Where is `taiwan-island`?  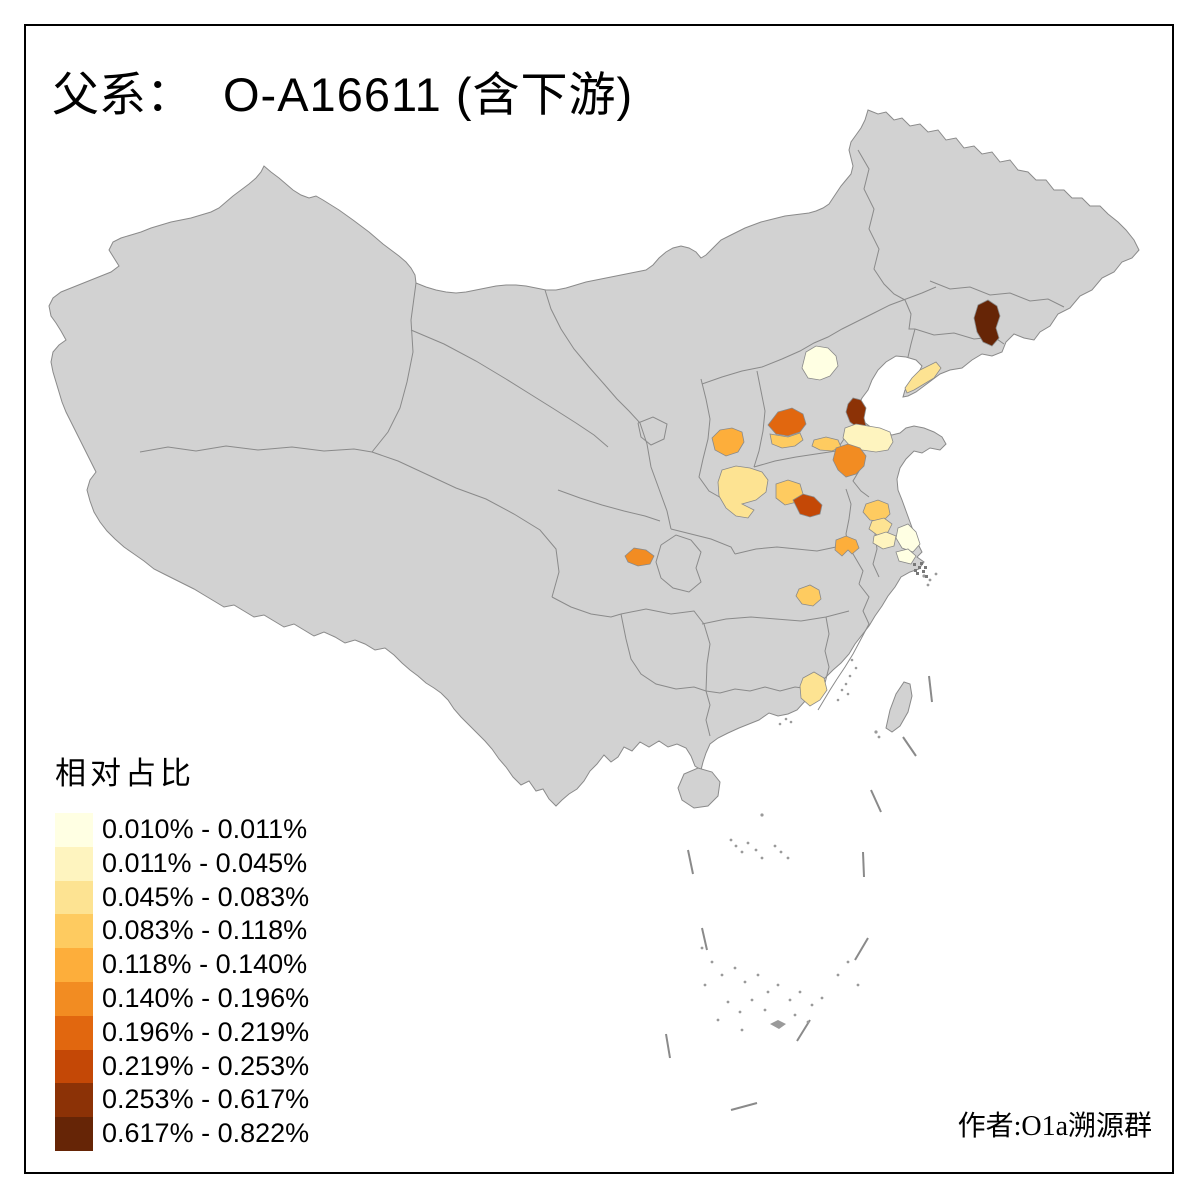 taiwan-island is located at coordinates (899, 707).